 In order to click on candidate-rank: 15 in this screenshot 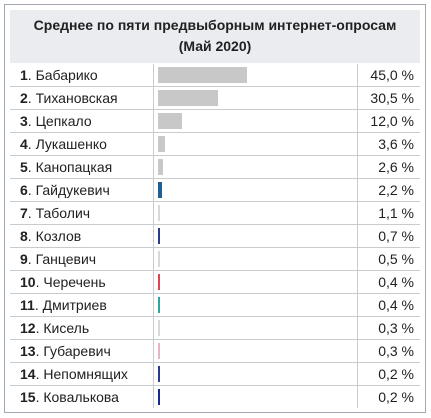, I will do `click(28, 397)`.